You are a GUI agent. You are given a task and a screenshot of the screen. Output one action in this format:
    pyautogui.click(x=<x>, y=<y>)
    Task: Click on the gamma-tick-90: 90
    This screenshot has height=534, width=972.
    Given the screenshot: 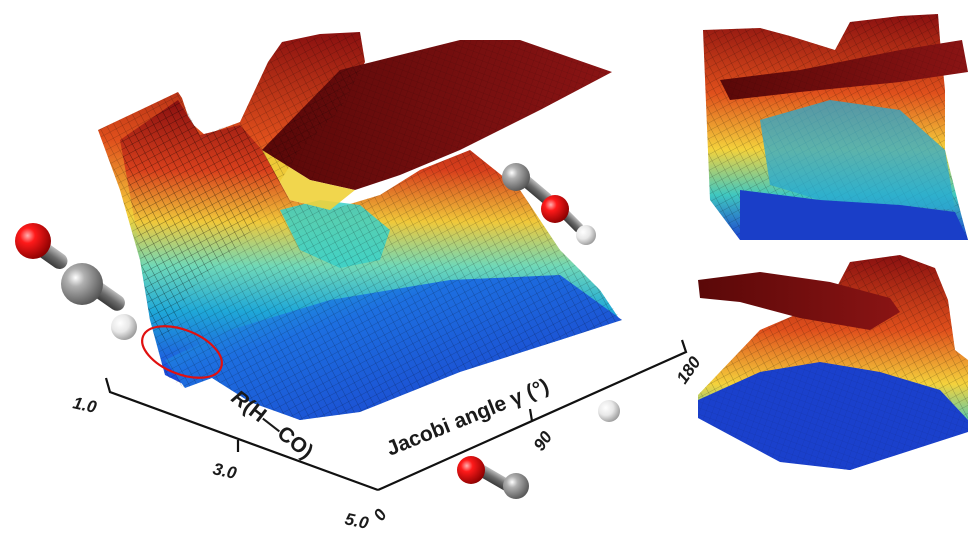 What is the action you would take?
    pyautogui.click(x=543, y=440)
    